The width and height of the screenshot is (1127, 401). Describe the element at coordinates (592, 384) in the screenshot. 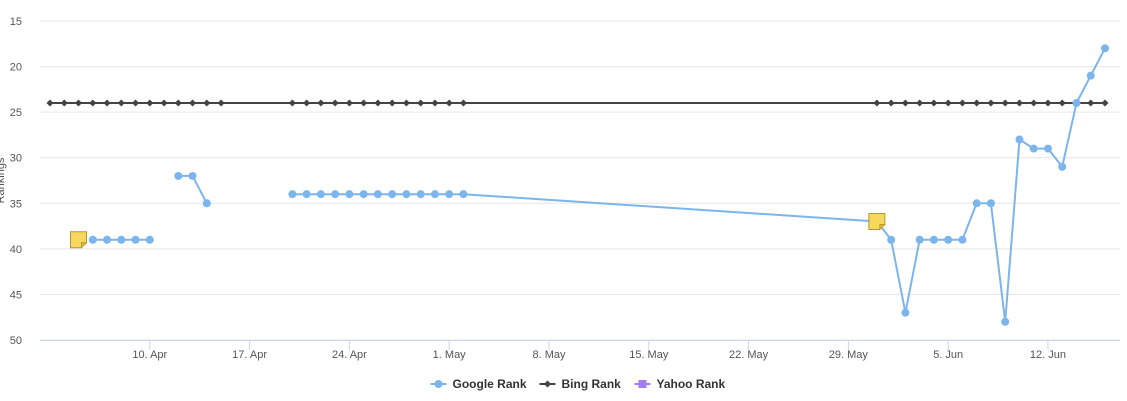

I see `legend-label: Bing Rank` at that location.